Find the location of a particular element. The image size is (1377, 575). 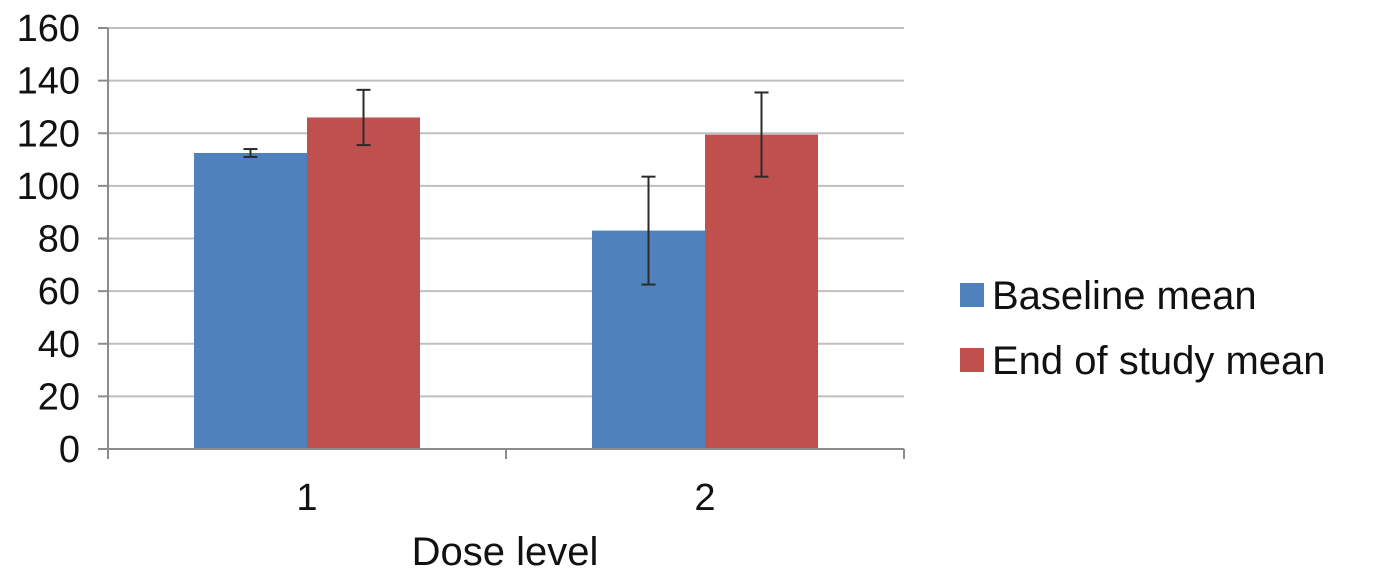

legend-label: End of study mean is located at coordinates (1159, 361).